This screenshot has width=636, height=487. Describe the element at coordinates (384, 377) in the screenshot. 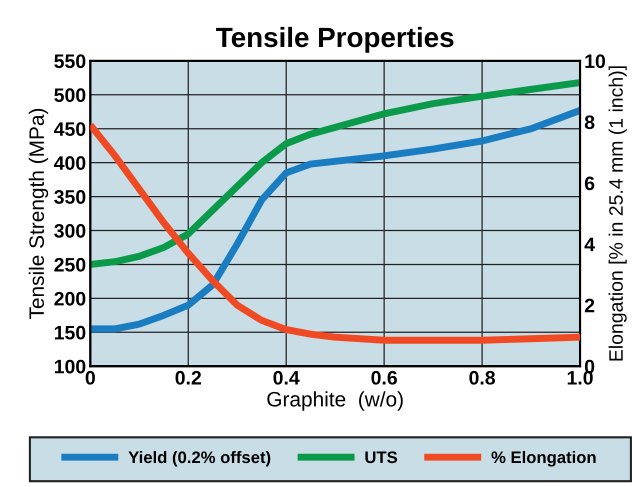

I see `x-tick-label: 0.6` at that location.